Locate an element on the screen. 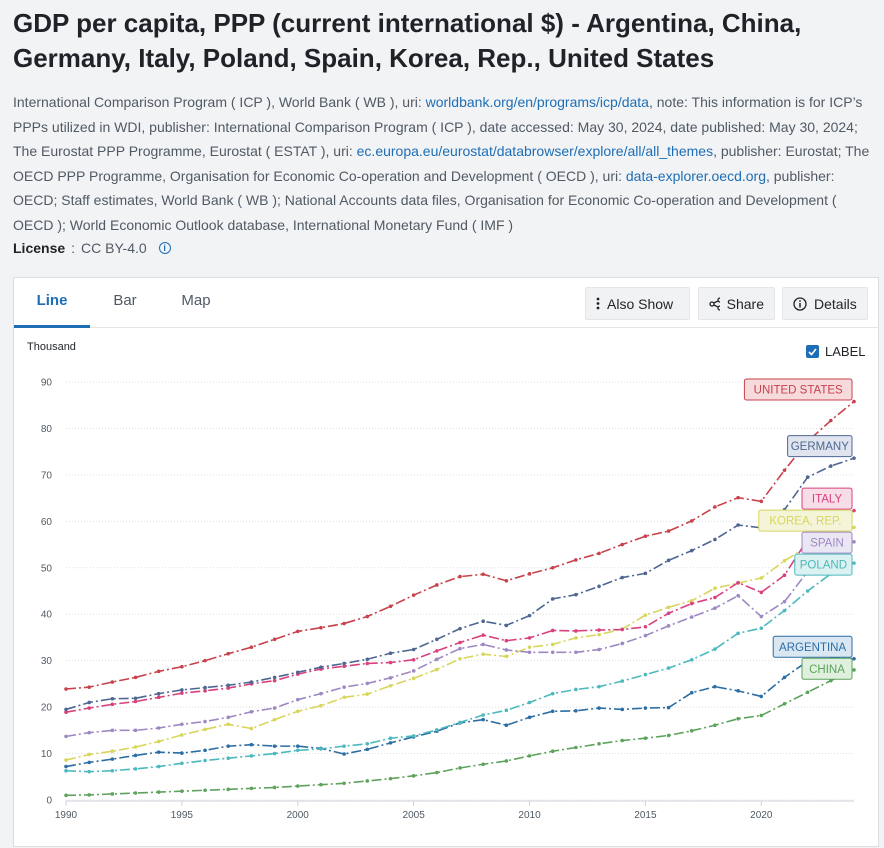 The height and width of the screenshot is (848, 884). x-tick-label: 2010 is located at coordinates (529, 815).